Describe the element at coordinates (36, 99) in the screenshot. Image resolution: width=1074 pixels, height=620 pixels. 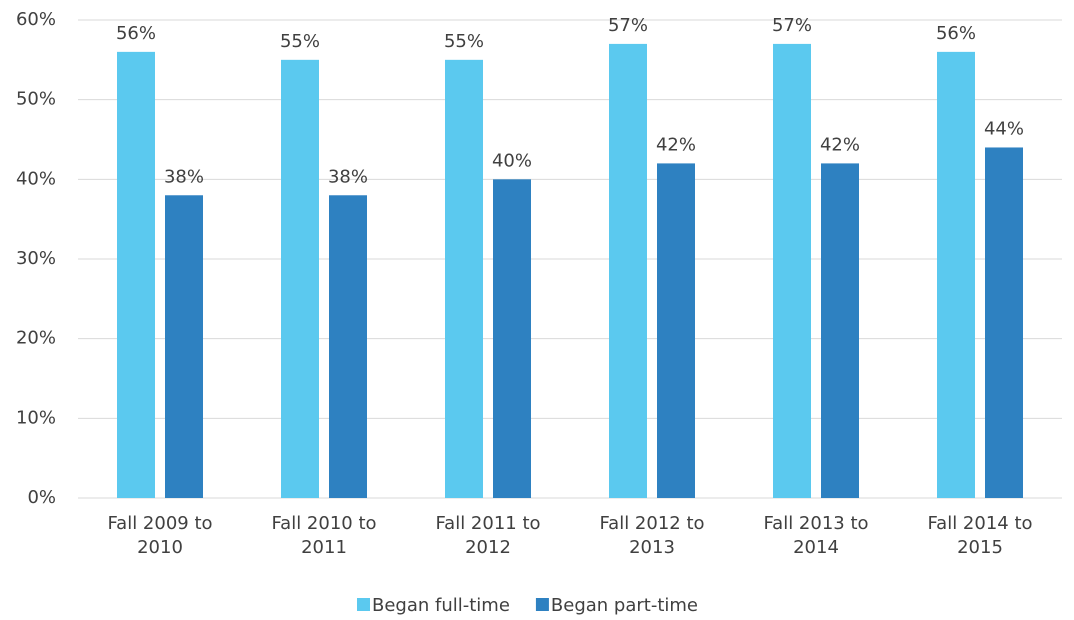
I see `y-tick-label: 50%` at that location.